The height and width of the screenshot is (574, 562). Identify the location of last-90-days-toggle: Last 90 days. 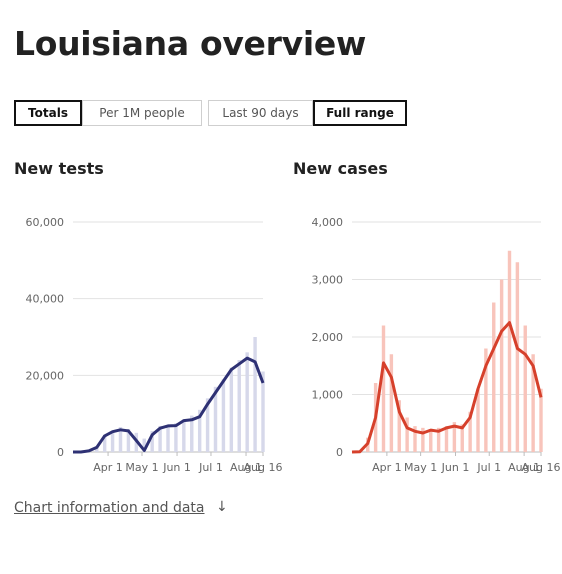
(260, 113).